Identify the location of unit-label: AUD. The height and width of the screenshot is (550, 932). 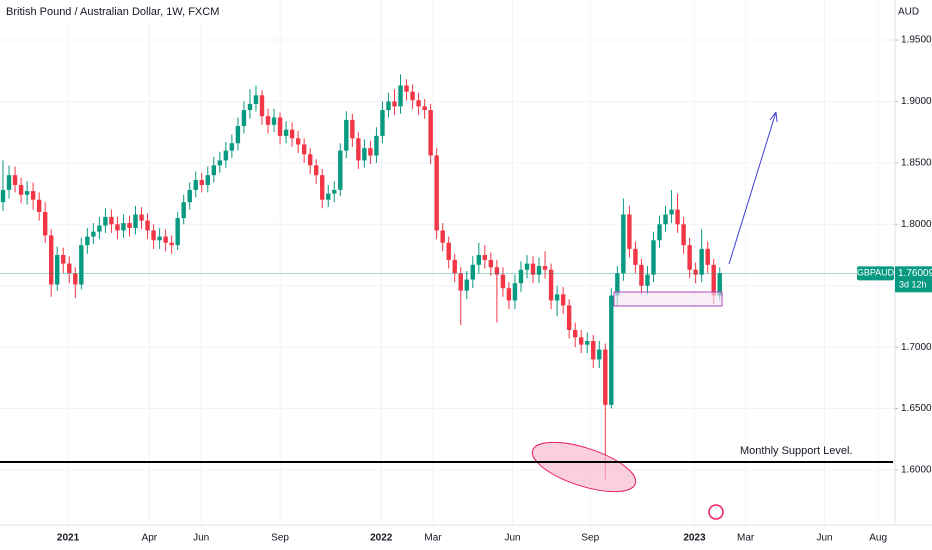
(908, 12).